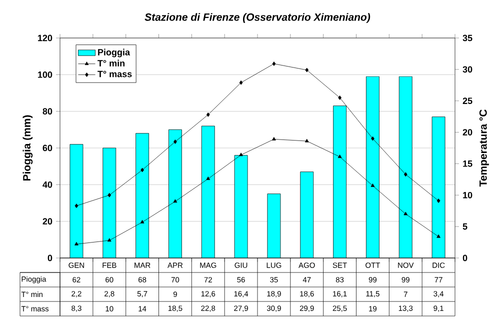  I want to click on y-tick-label: 60, so click(47, 148).